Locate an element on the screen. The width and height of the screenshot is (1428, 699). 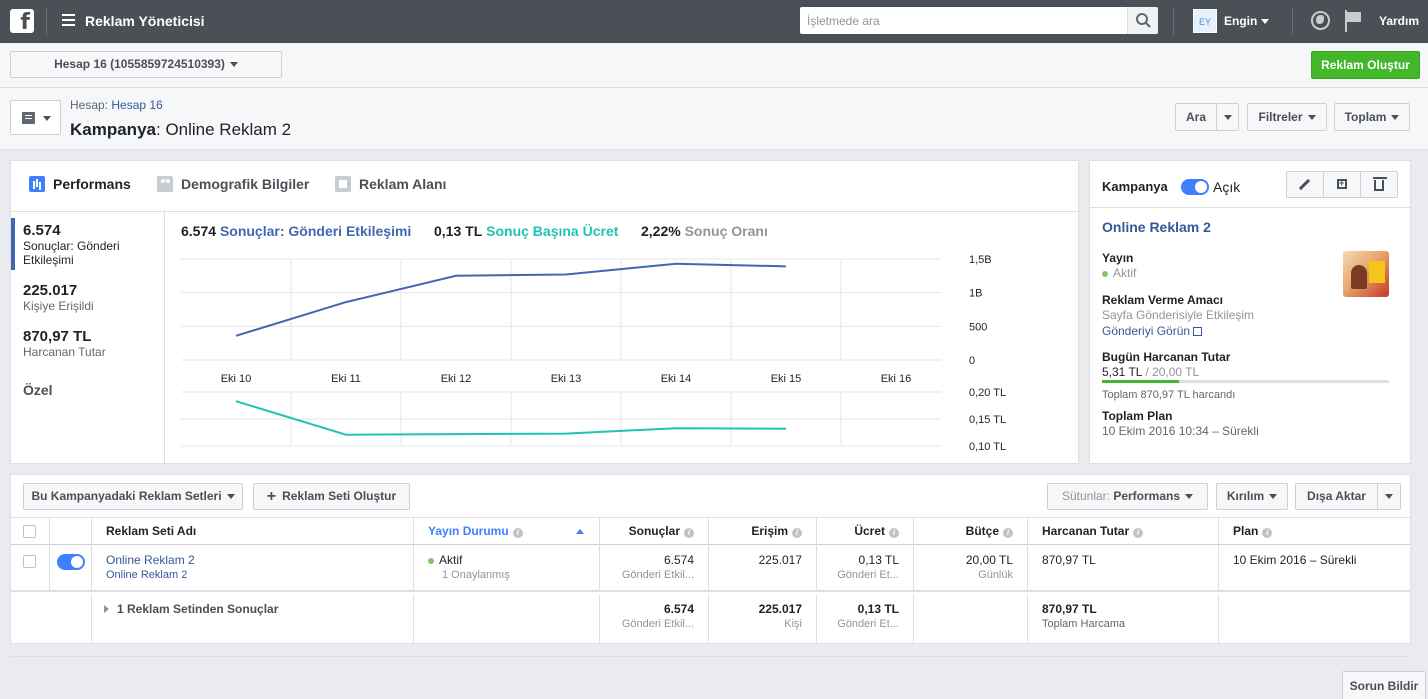
column-header-status: Yayın Durumu i is located at coordinates (507, 531).